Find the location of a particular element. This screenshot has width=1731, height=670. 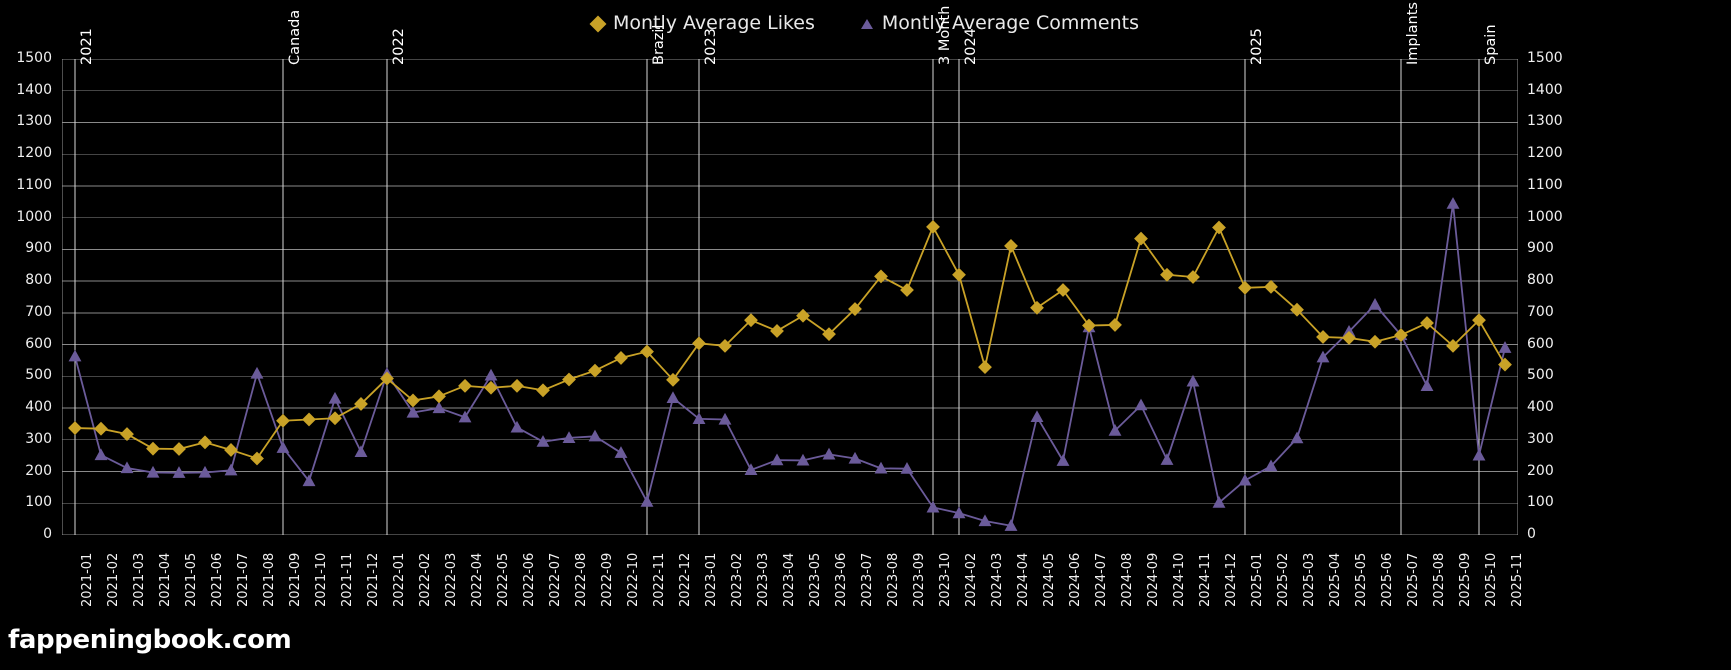

y-tick-label-left: 700 is located at coordinates (38, 311).